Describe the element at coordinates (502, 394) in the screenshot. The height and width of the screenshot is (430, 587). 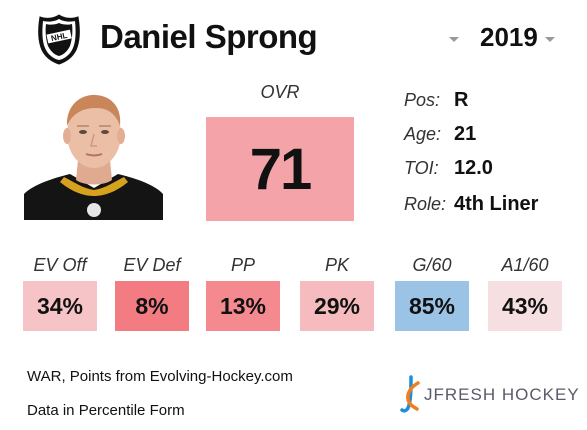
I see `brand-name: JFRESH HOCKEY` at that location.